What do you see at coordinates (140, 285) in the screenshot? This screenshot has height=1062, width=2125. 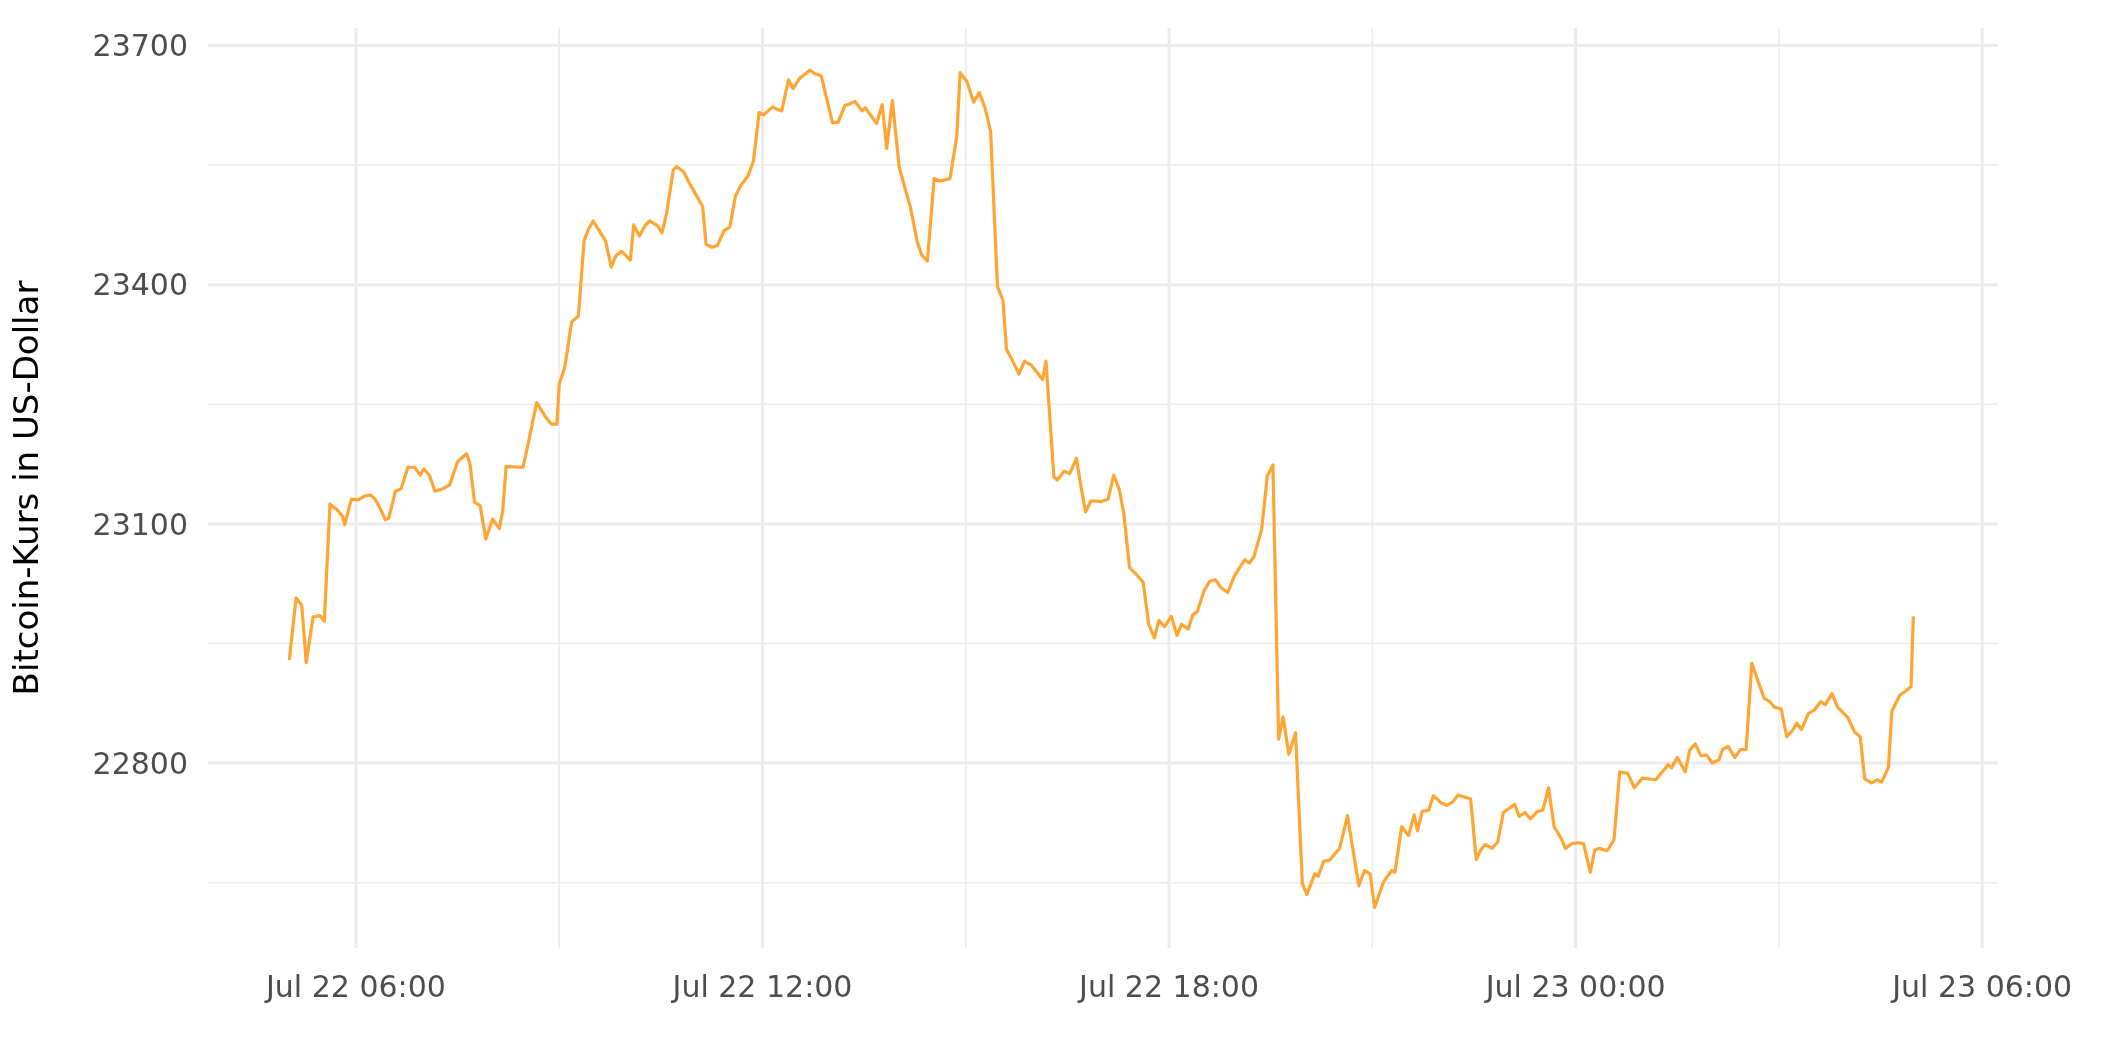 I see `y-tick-label: 23400` at bounding box center [140, 285].